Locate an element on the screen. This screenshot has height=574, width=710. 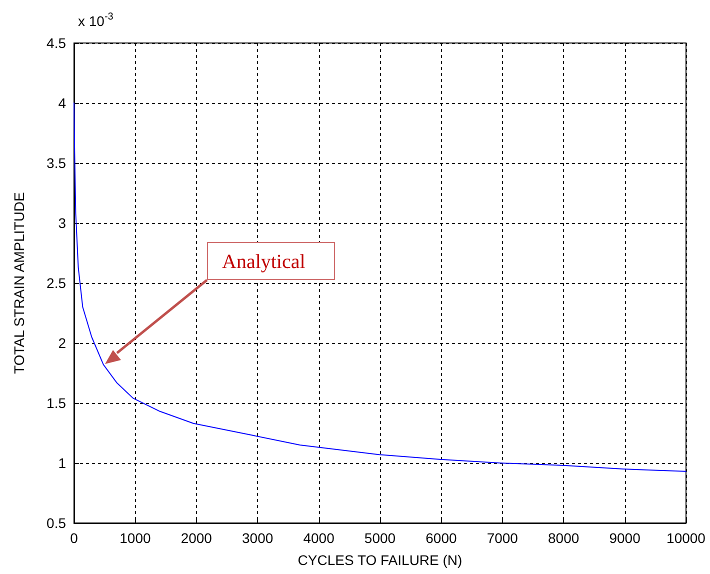
x-tick-label: 2000 is located at coordinates (196, 538).